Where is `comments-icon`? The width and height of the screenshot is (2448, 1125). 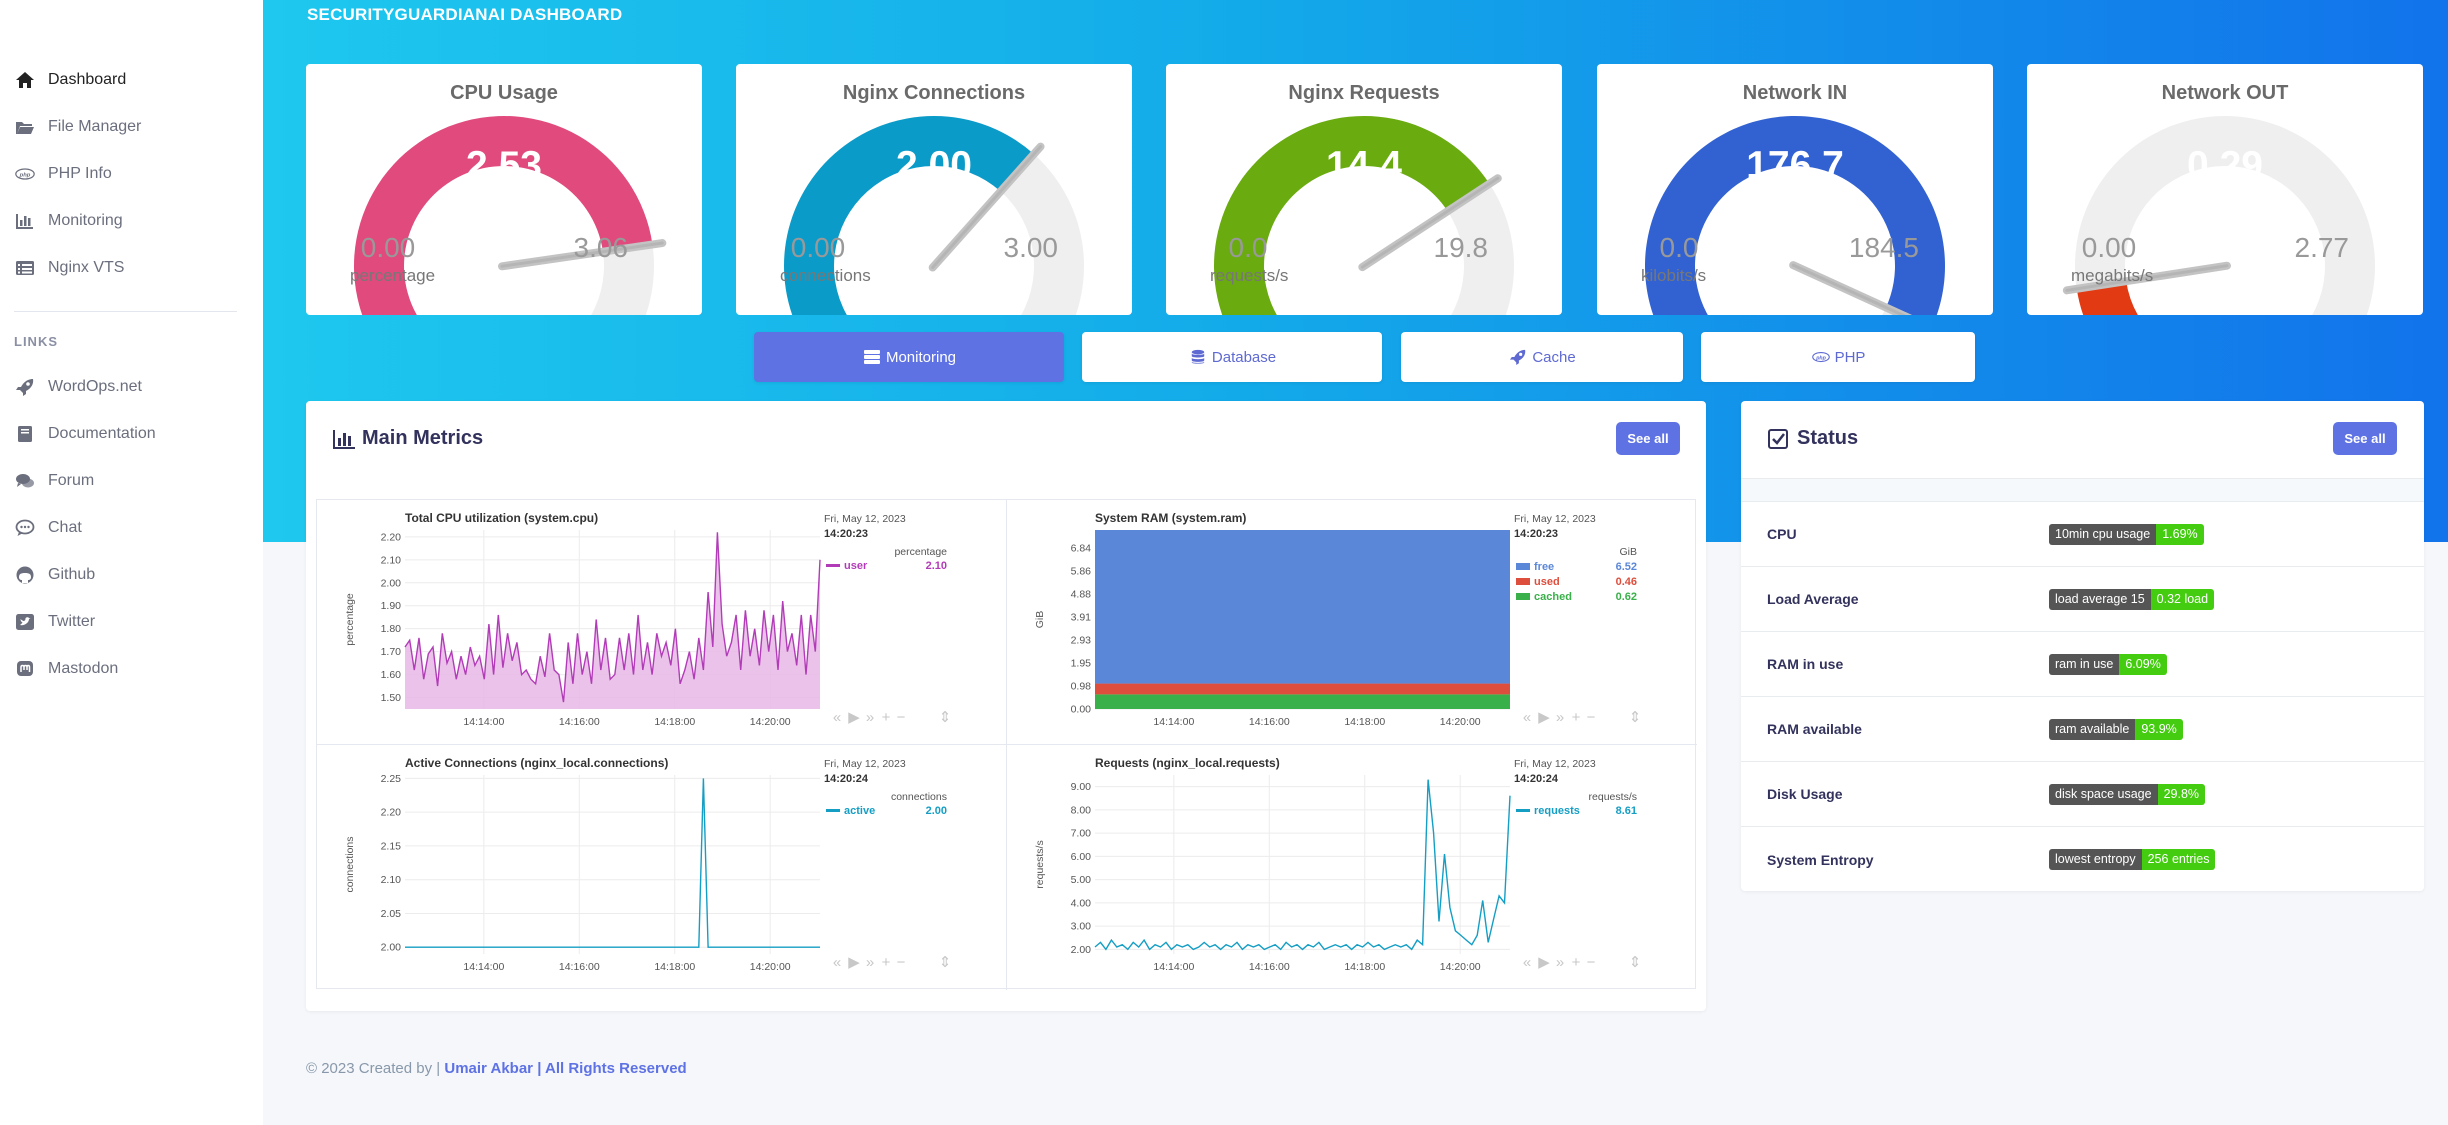
comments-icon is located at coordinates (25, 481).